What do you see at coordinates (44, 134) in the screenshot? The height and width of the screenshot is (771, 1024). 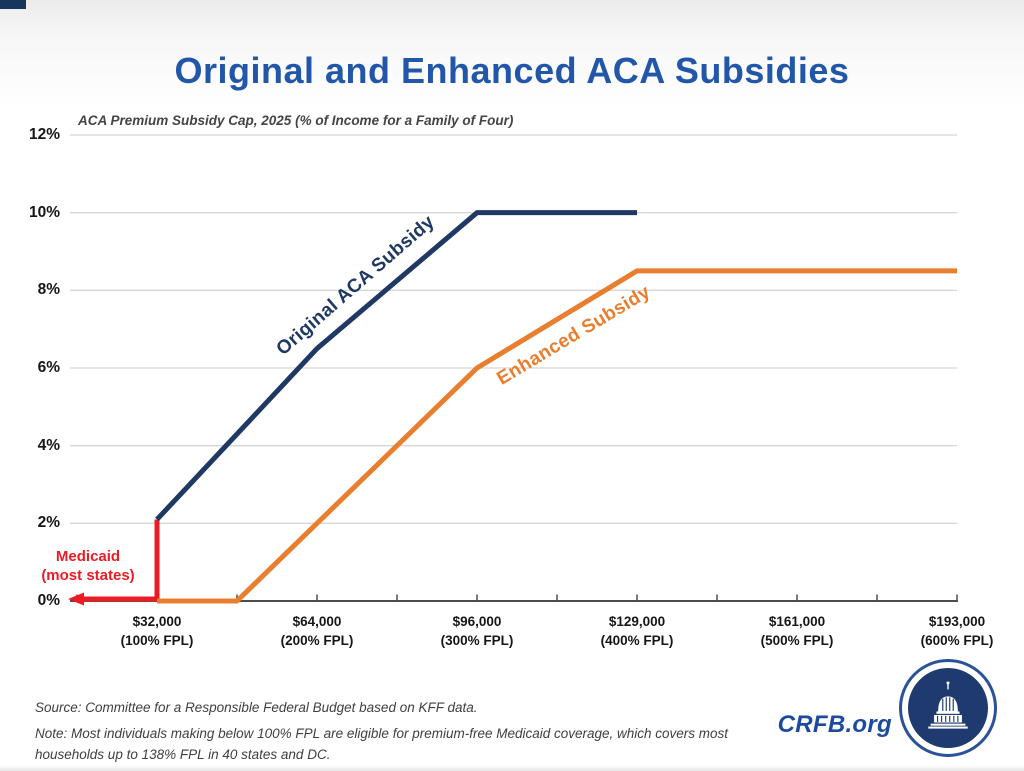 I see `y-tick-label-12: 12%` at bounding box center [44, 134].